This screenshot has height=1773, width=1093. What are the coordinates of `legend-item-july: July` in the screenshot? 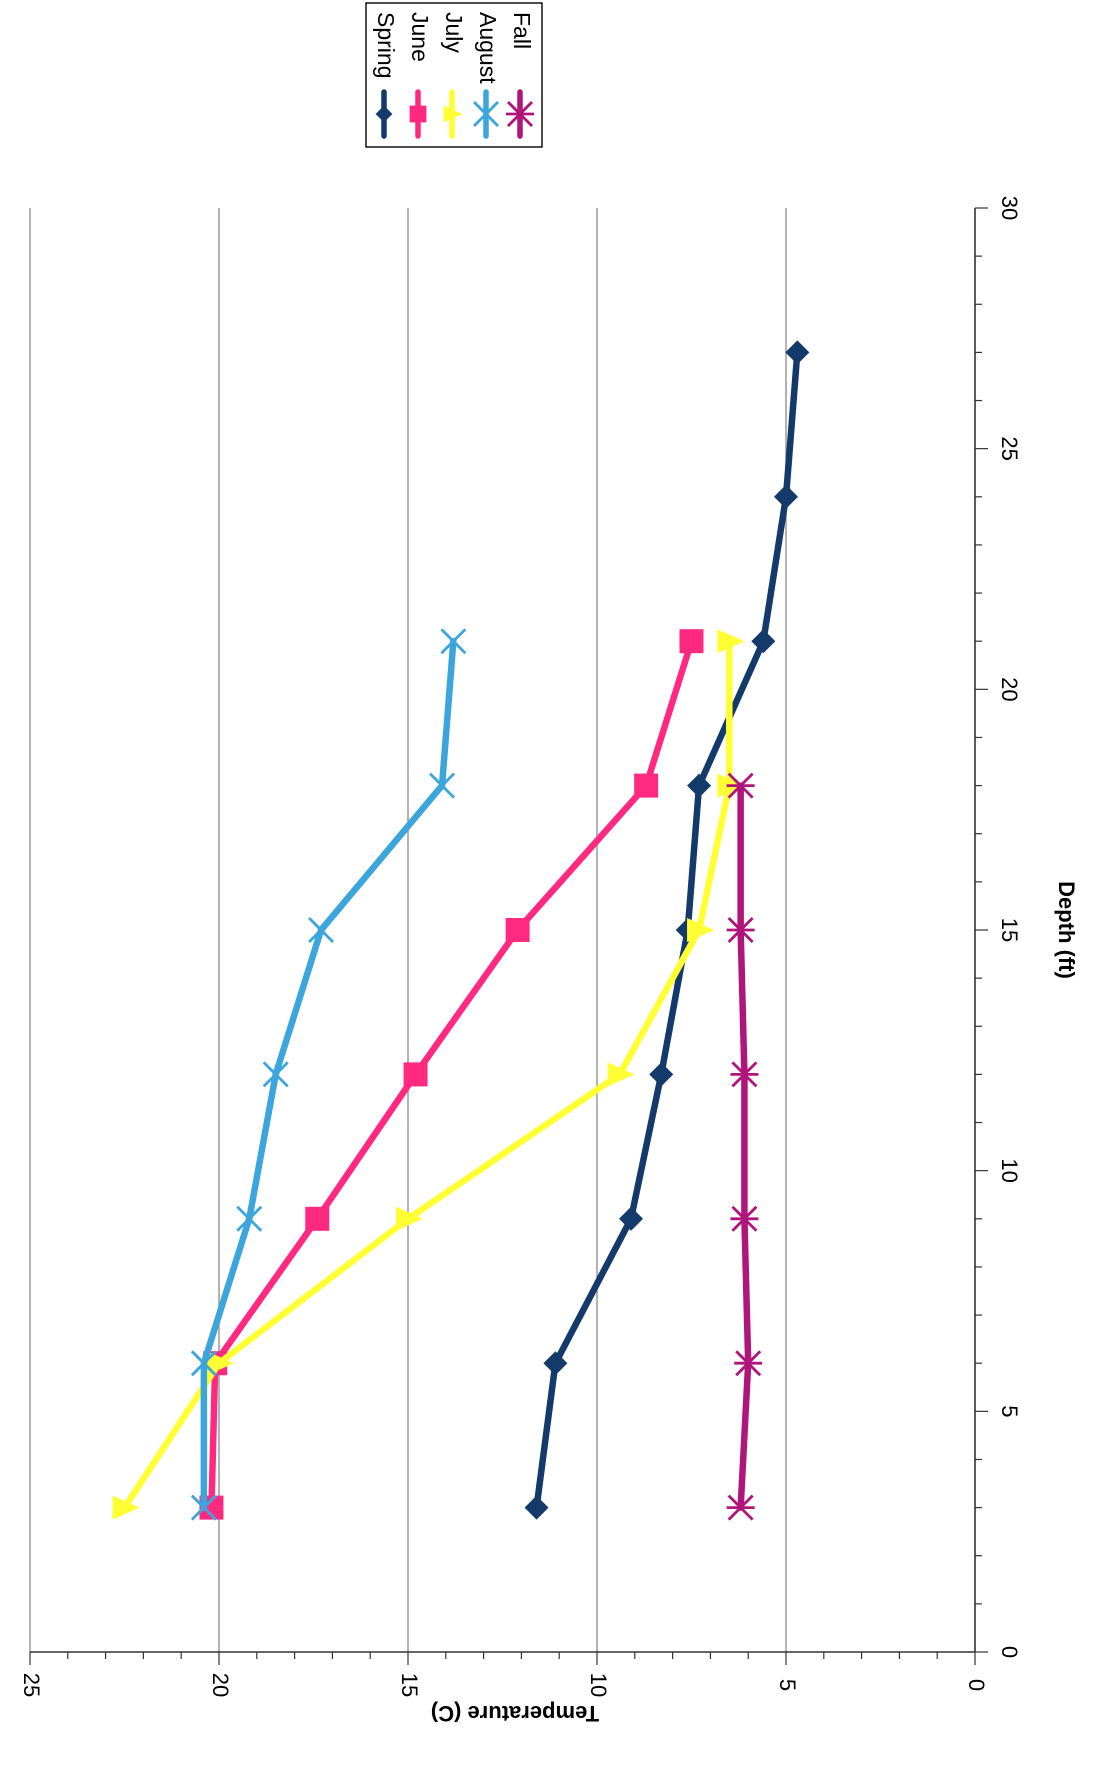 It's located at (454, 75).